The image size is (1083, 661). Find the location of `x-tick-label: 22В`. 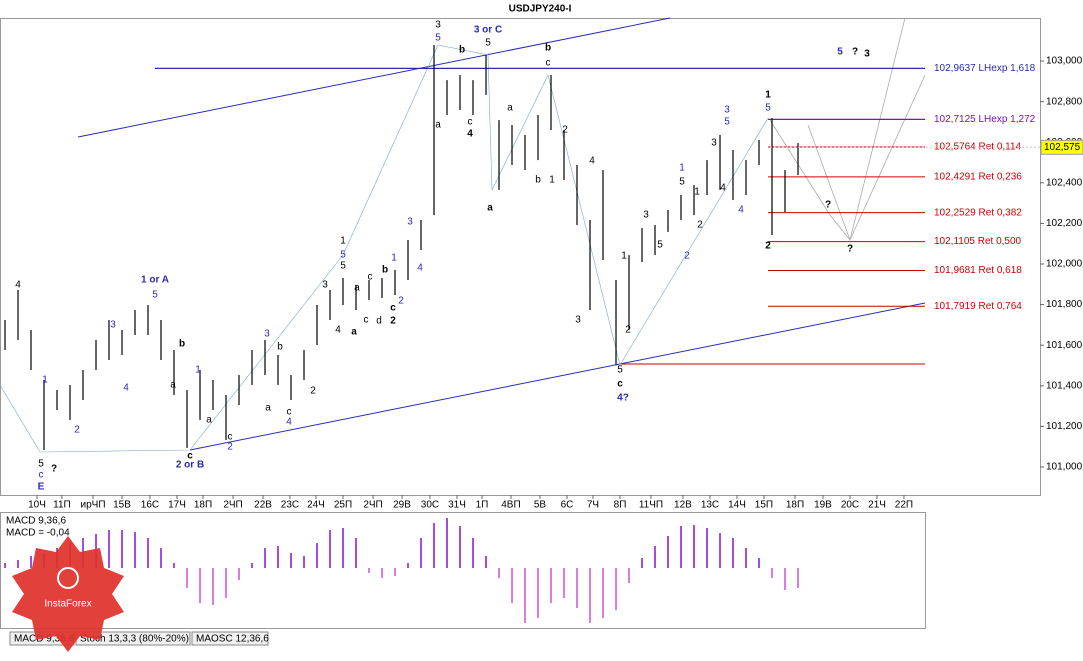

x-tick-label: 22В is located at coordinates (263, 505).